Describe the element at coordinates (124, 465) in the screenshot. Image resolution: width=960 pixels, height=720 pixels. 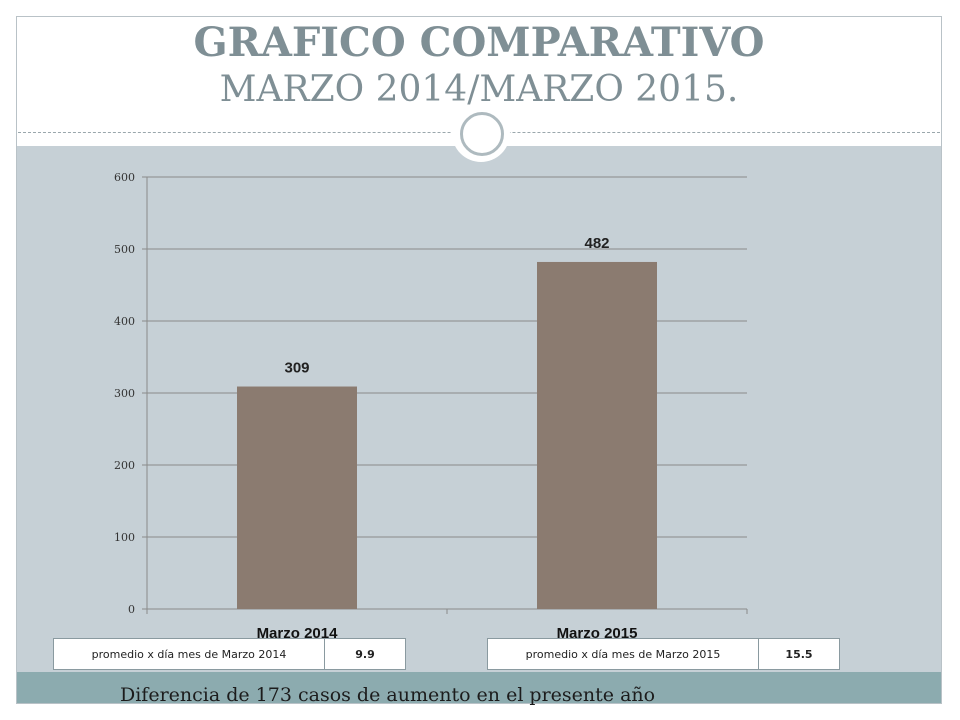
I see `y-tick-label: 200` at that location.